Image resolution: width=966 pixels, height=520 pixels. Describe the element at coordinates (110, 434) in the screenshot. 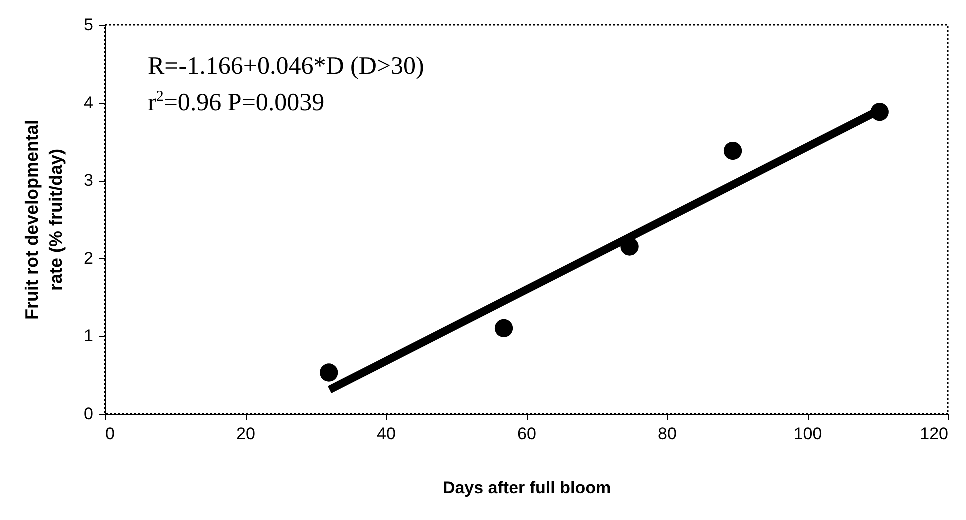

I see `x-tick-label: 0` at that location.